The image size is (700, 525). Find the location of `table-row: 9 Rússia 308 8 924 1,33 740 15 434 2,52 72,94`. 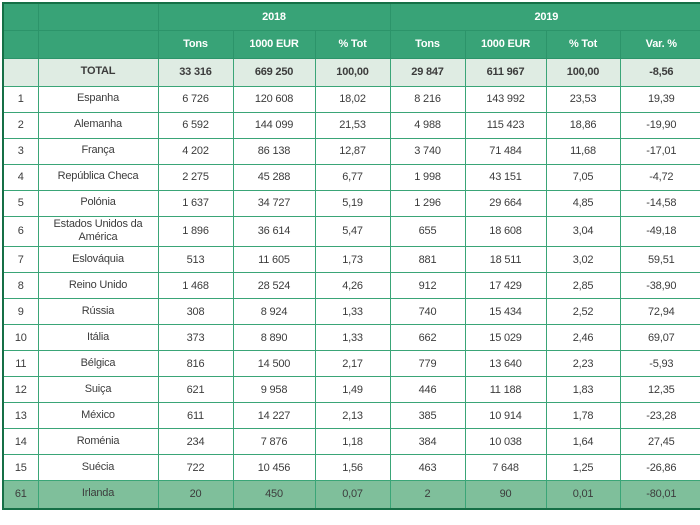

table-row: 9 Rússia 308 8 924 1,33 740 15 434 2,52 72,94 is located at coordinates (351, 311).